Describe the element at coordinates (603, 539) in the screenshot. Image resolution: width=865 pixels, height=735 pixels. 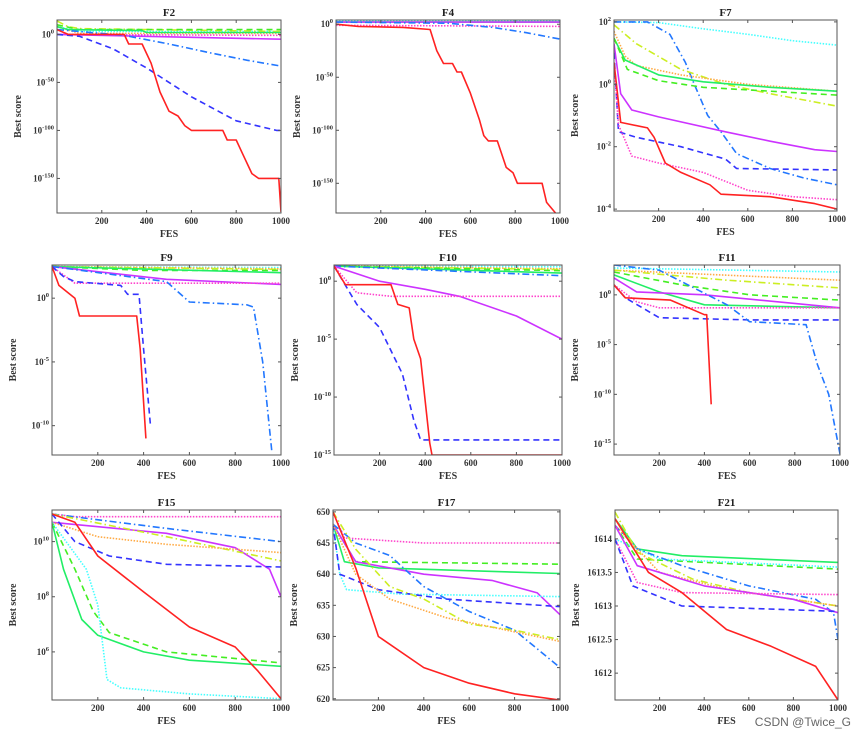
I see `y-tick-label: 1614` at that location.